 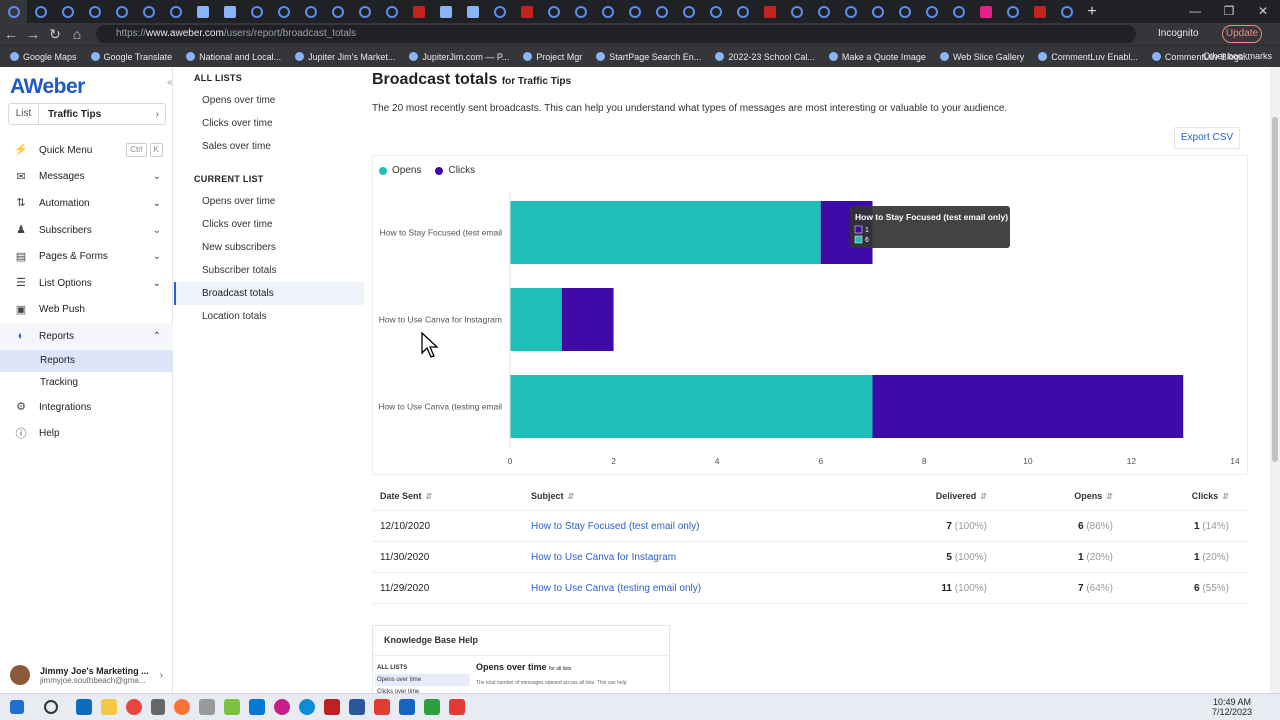 I want to click on sidebar-item-quick-menu: ⚡ Quick Menu Ctrl K, so click(x=86, y=150).